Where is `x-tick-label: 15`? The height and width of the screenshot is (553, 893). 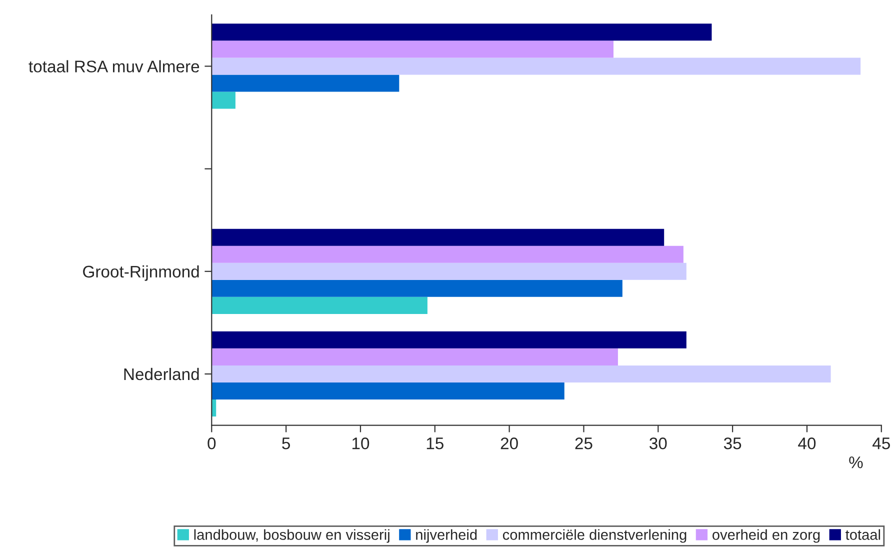 x-tick-label: 15 is located at coordinates (435, 444).